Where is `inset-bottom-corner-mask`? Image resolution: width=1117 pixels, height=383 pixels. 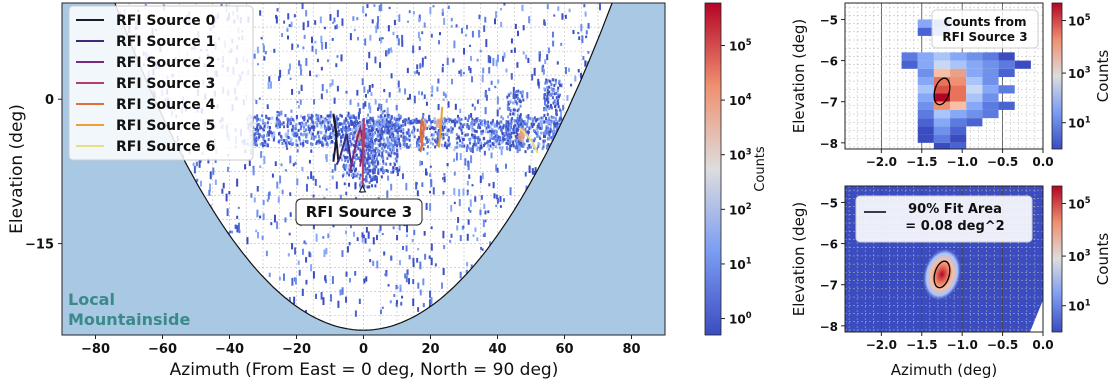 inset-bottom-corner-mask is located at coordinates (1036, 316).